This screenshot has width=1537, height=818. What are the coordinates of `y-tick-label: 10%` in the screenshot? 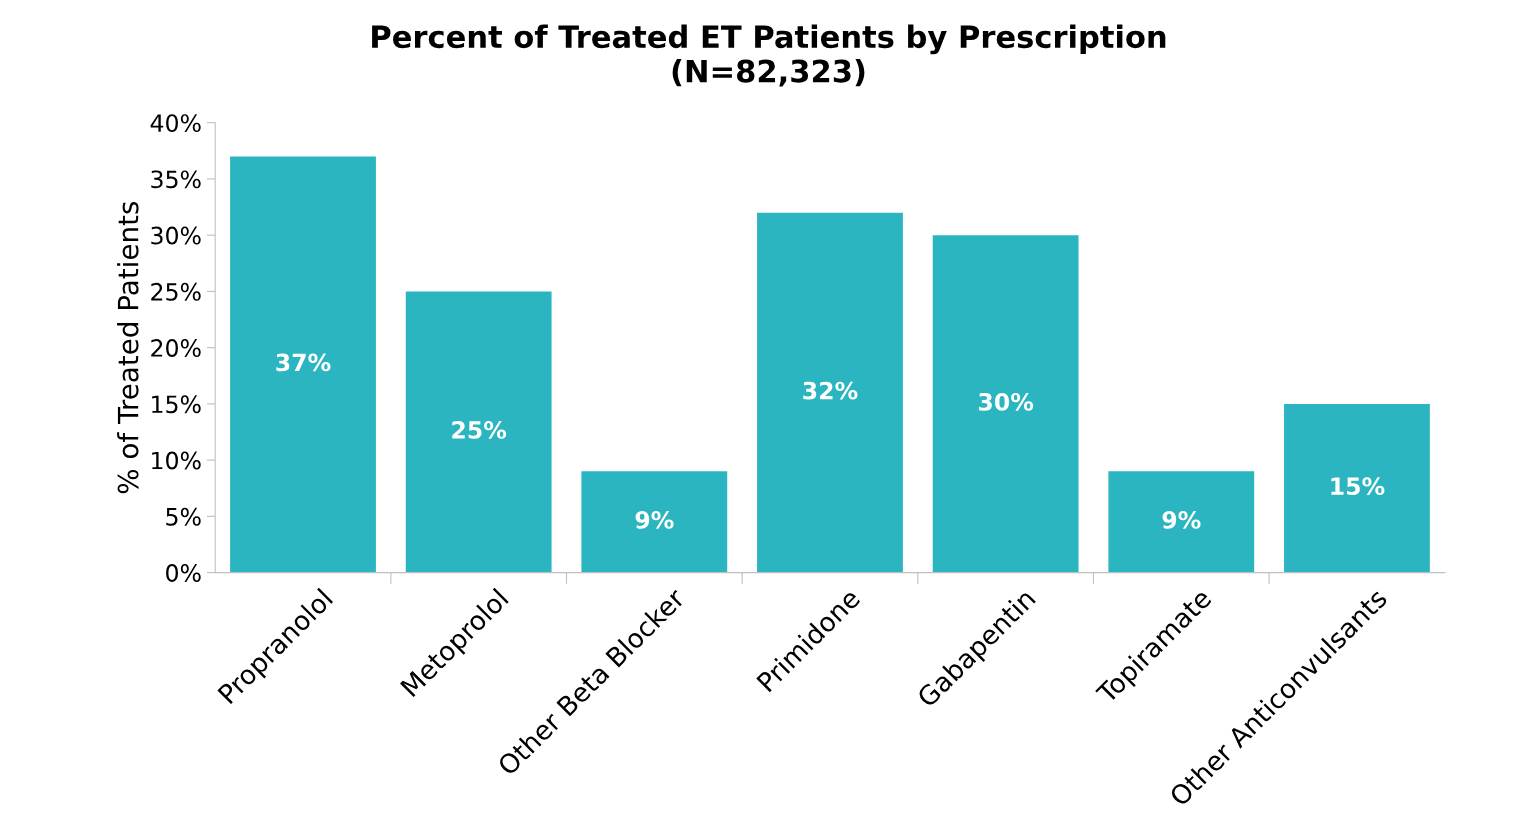 It's located at (176, 460).